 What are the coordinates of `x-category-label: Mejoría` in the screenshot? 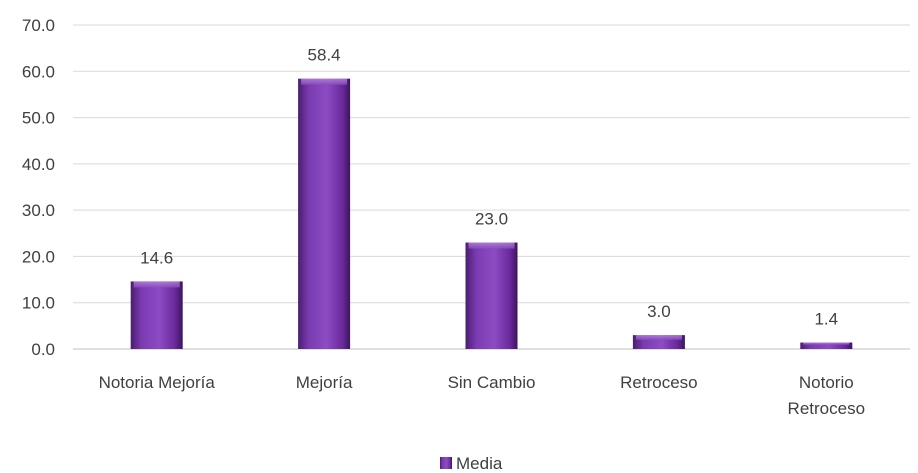 It's located at (324, 382).